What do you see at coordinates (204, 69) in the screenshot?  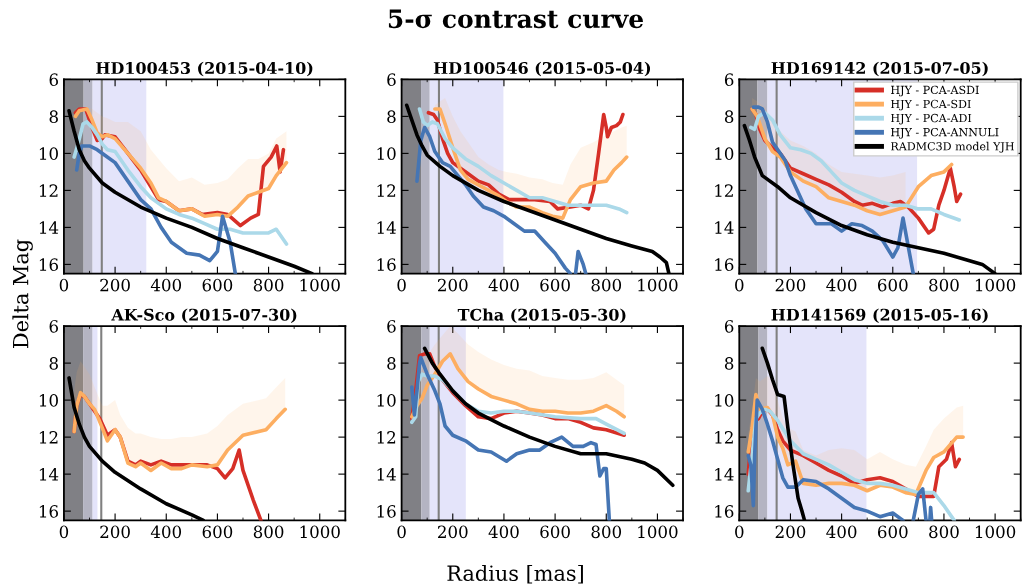 I see `chart-title: HD100453 (2015-04-10)` at bounding box center [204, 69].